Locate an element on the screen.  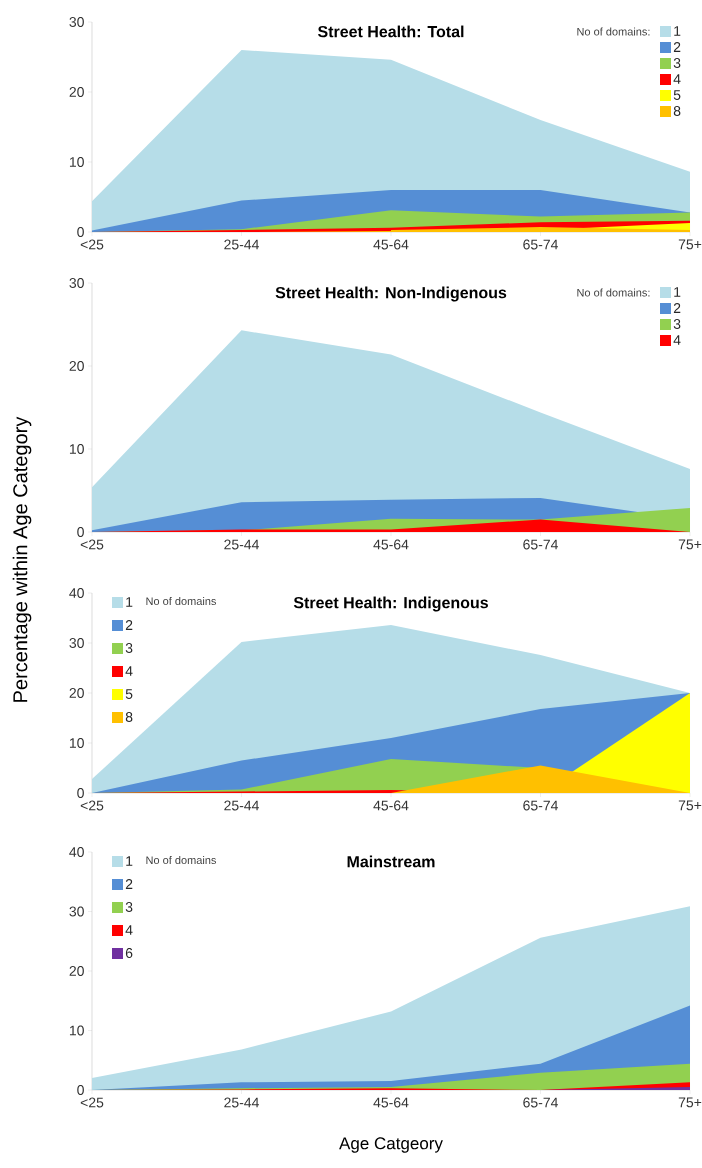
legend-label: 6 is located at coordinates (129, 953).